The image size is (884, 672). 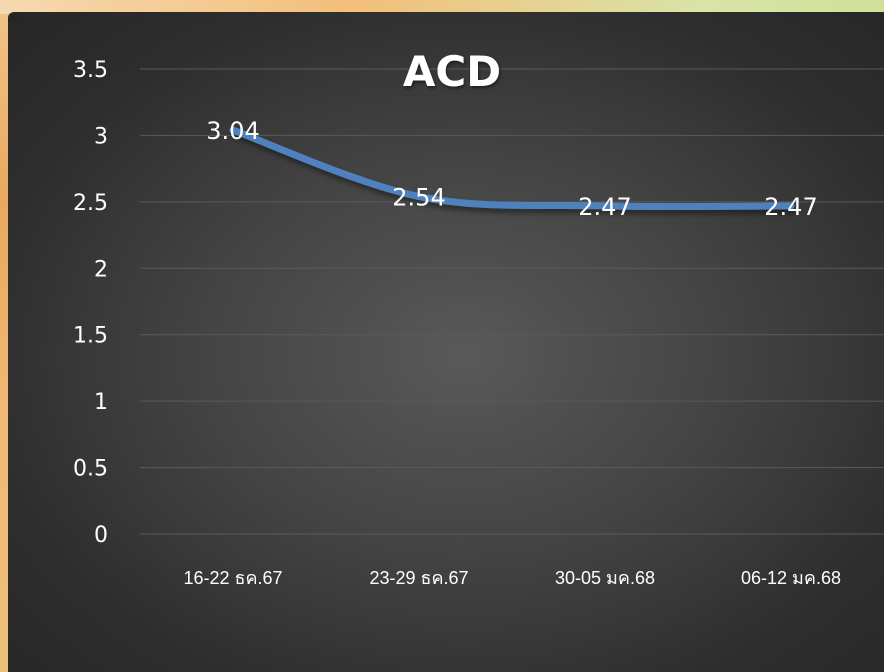 I want to click on y-tick-label: 2.5, so click(x=90, y=203).